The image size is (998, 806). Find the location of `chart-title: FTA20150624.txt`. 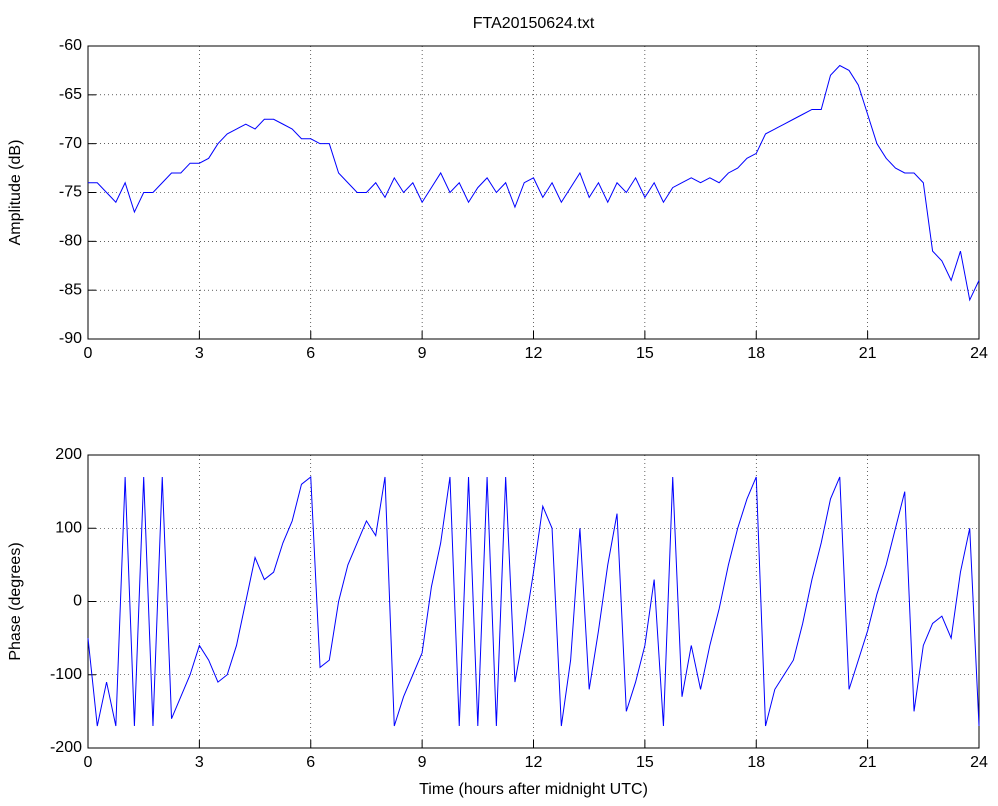

chart-title: FTA20150624.txt is located at coordinates (534, 23).